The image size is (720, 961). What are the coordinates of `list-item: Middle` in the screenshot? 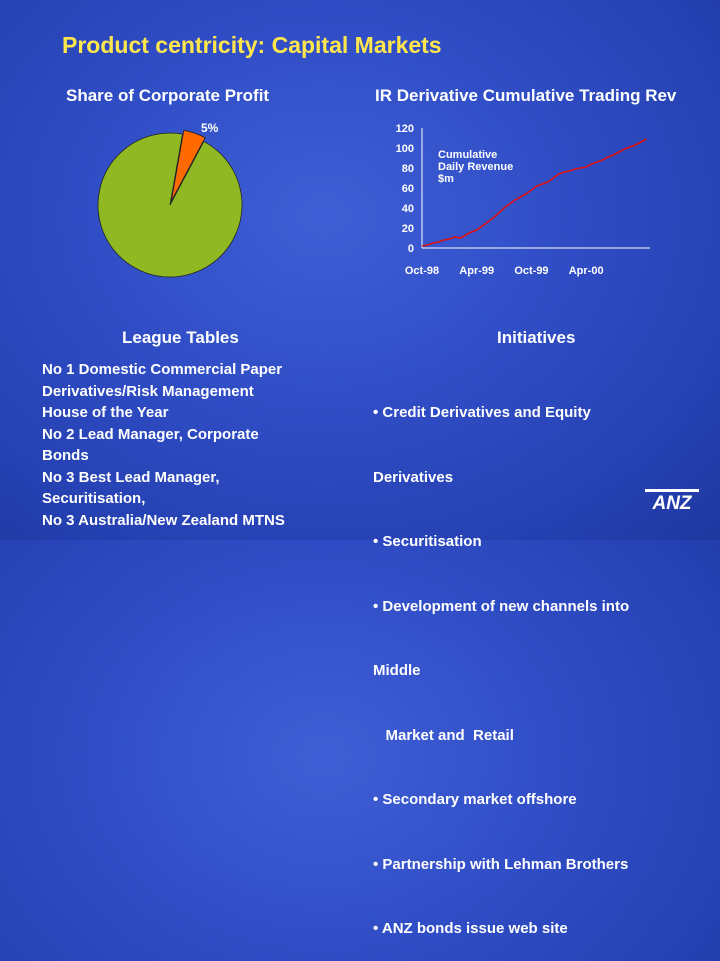 It's located at (397, 670).